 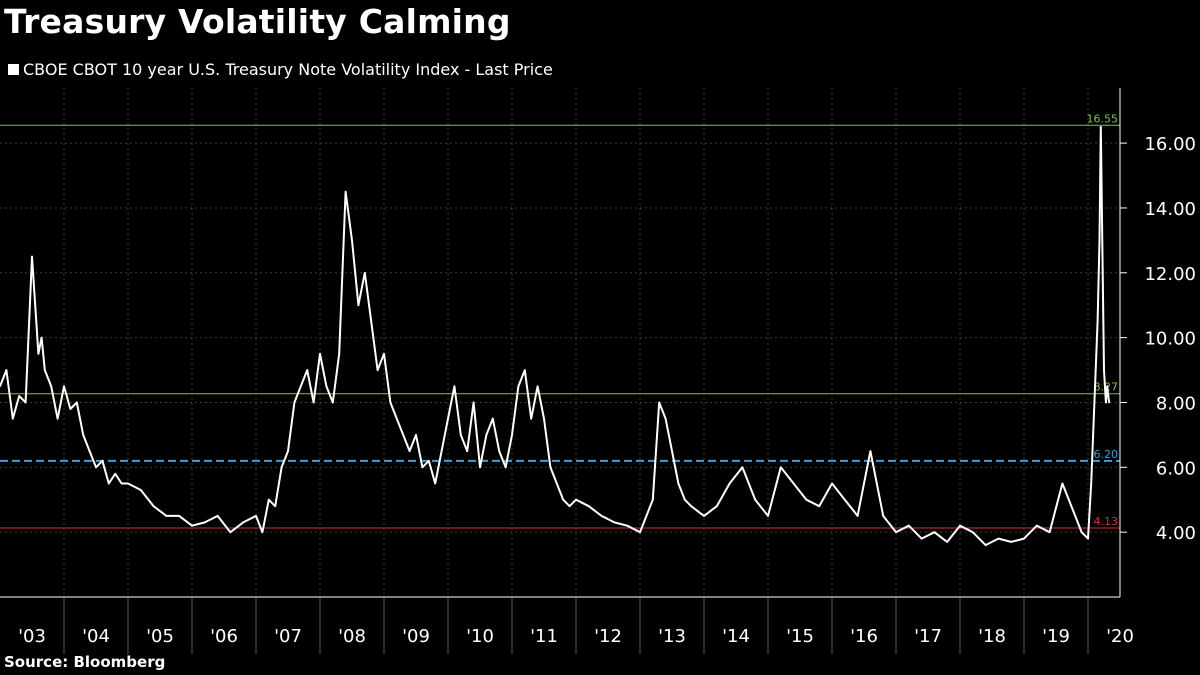 I want to click on y-tick-label: 12.00, so click(x=1170, y=274).